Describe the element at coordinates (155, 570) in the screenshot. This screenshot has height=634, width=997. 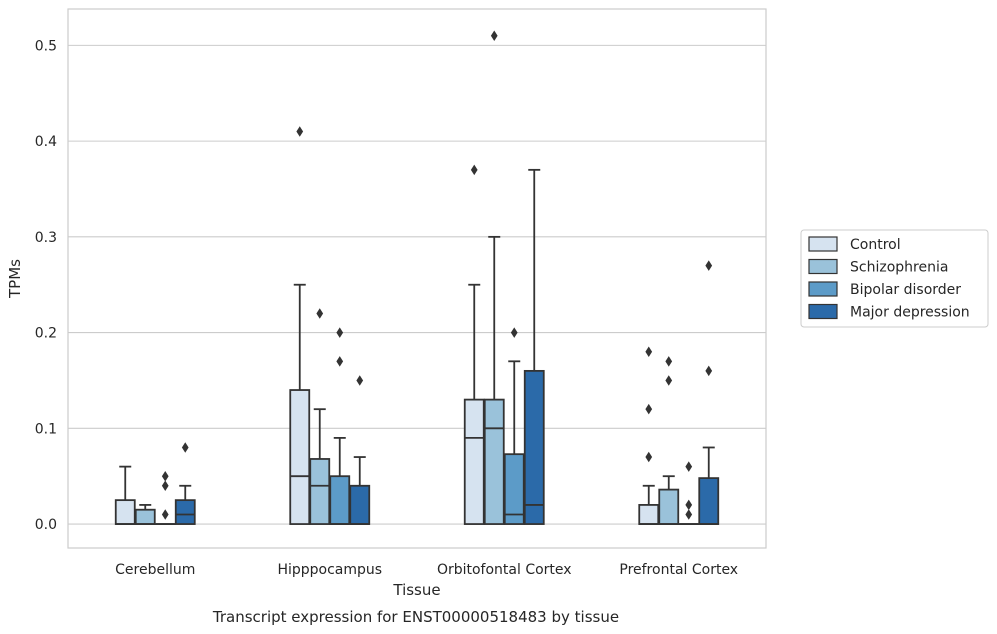
I see `x-tick-label: Cerebellum` at that location.